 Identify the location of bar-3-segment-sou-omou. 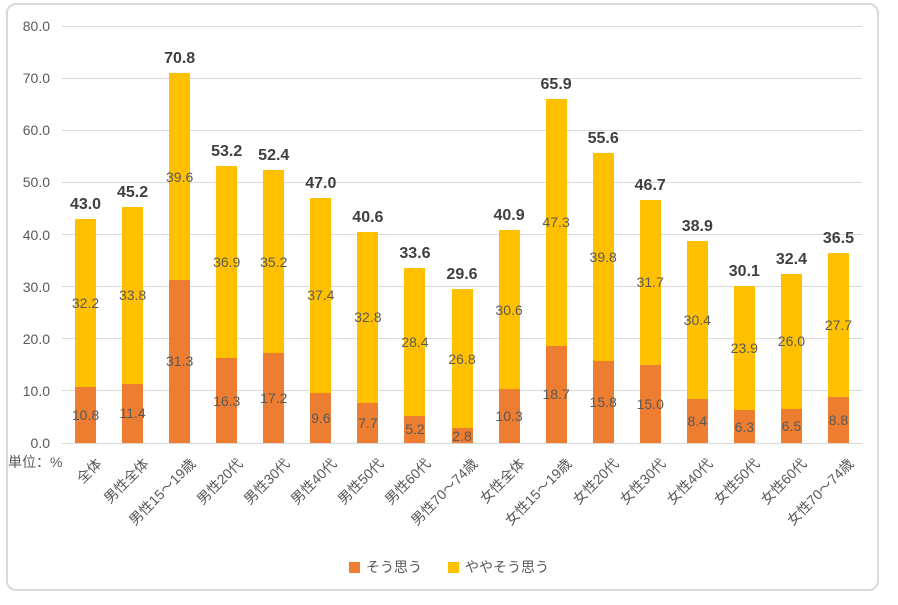
(227, 400).